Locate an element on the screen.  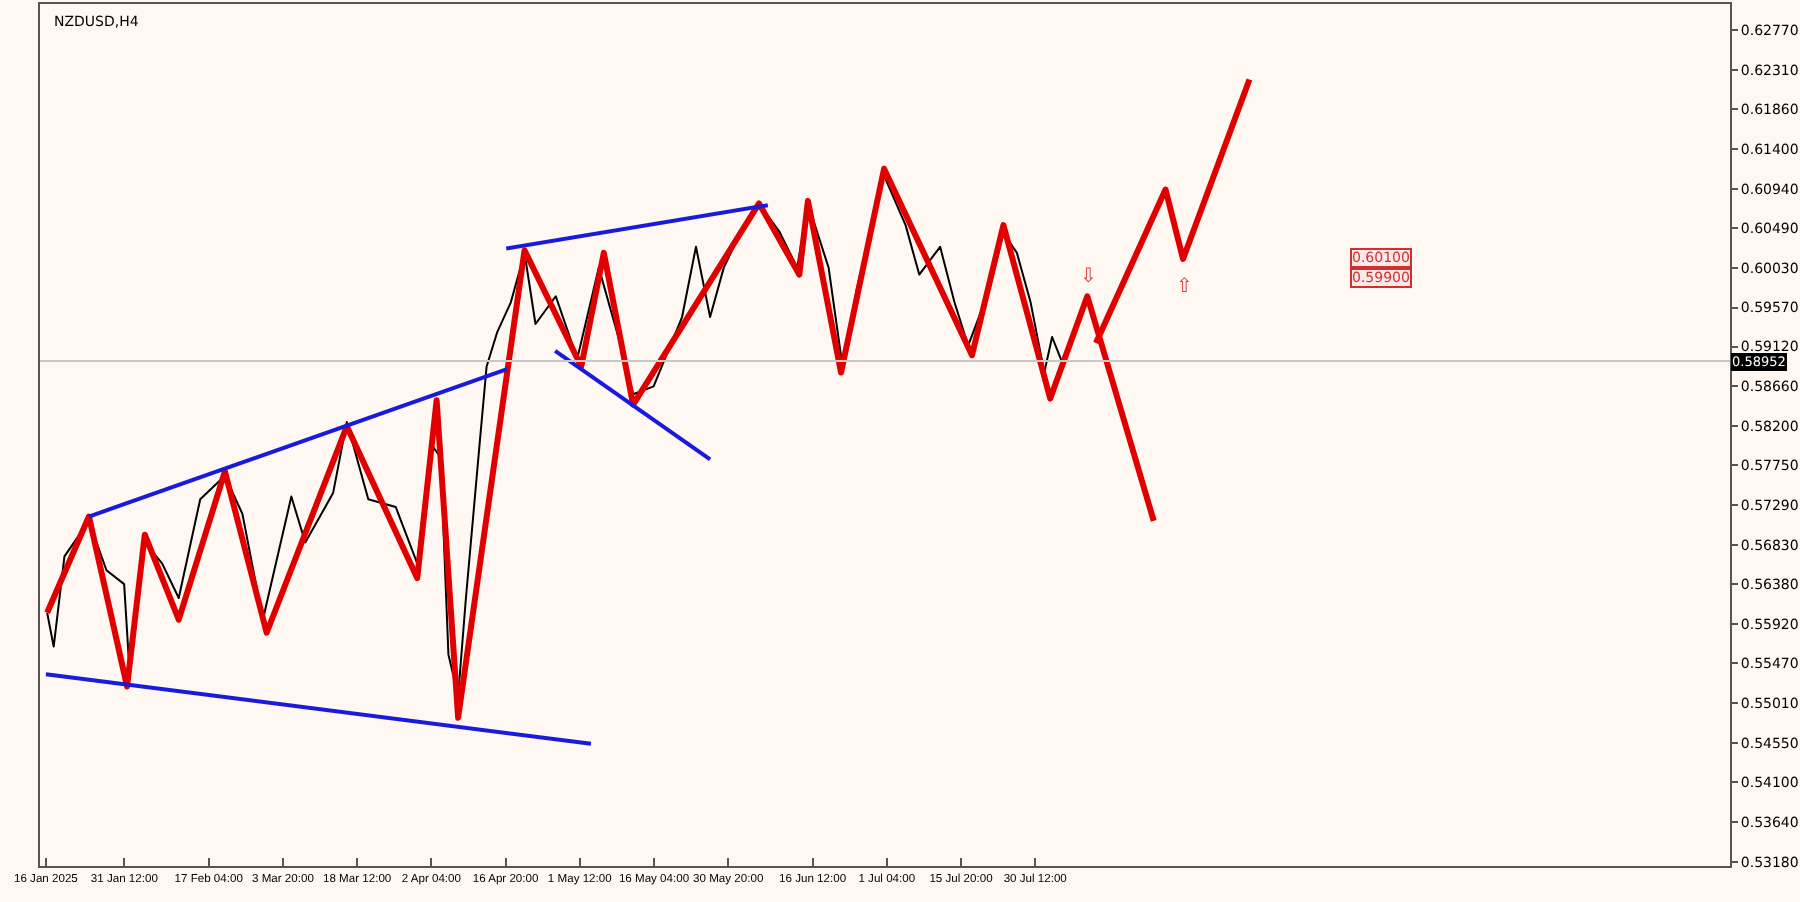
annotation: ⇧ is located at coordinates (1184, 287).